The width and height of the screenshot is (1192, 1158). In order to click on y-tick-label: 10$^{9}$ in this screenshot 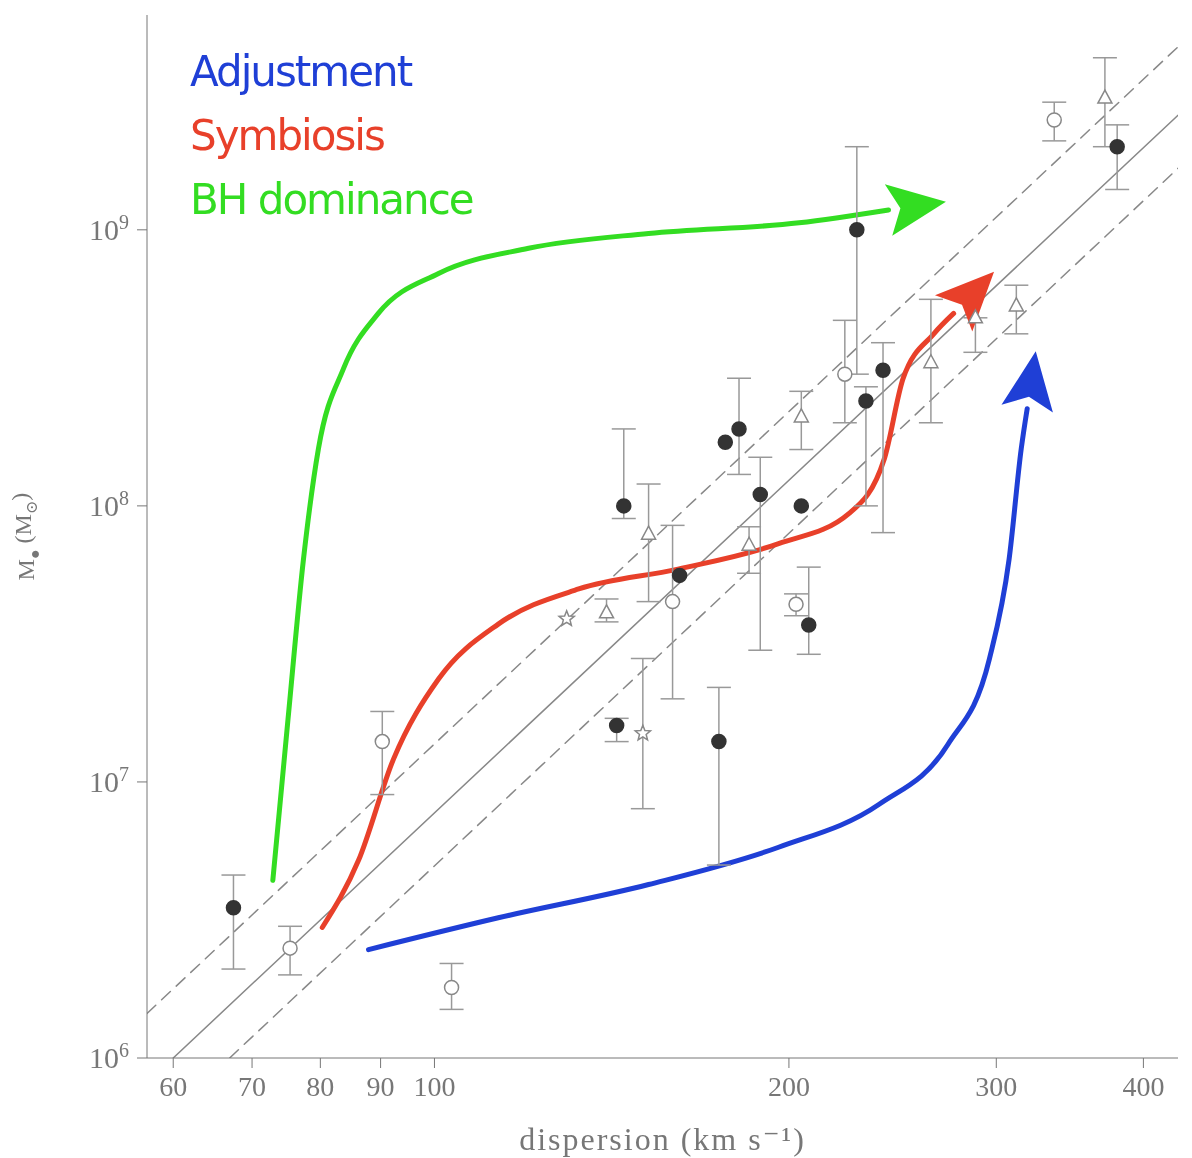, I will do `click(109, 228)`.